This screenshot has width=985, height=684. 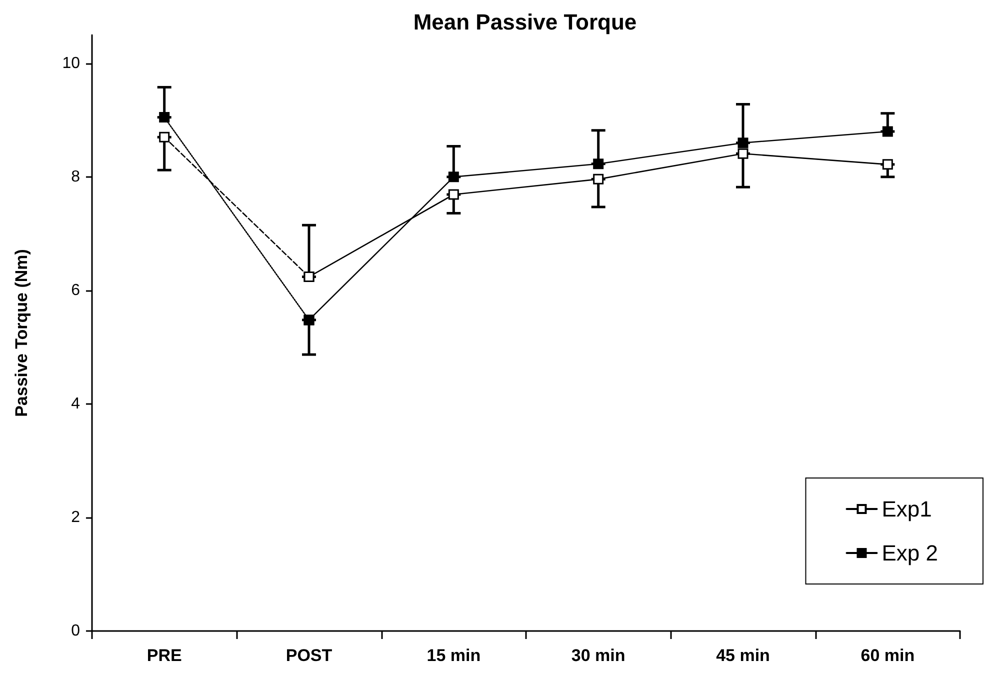 What do you see at coordinates (525, 22) in the screenshot?
I see `chart-title: Mean Passive Torque` at bounding box center [525, 22].